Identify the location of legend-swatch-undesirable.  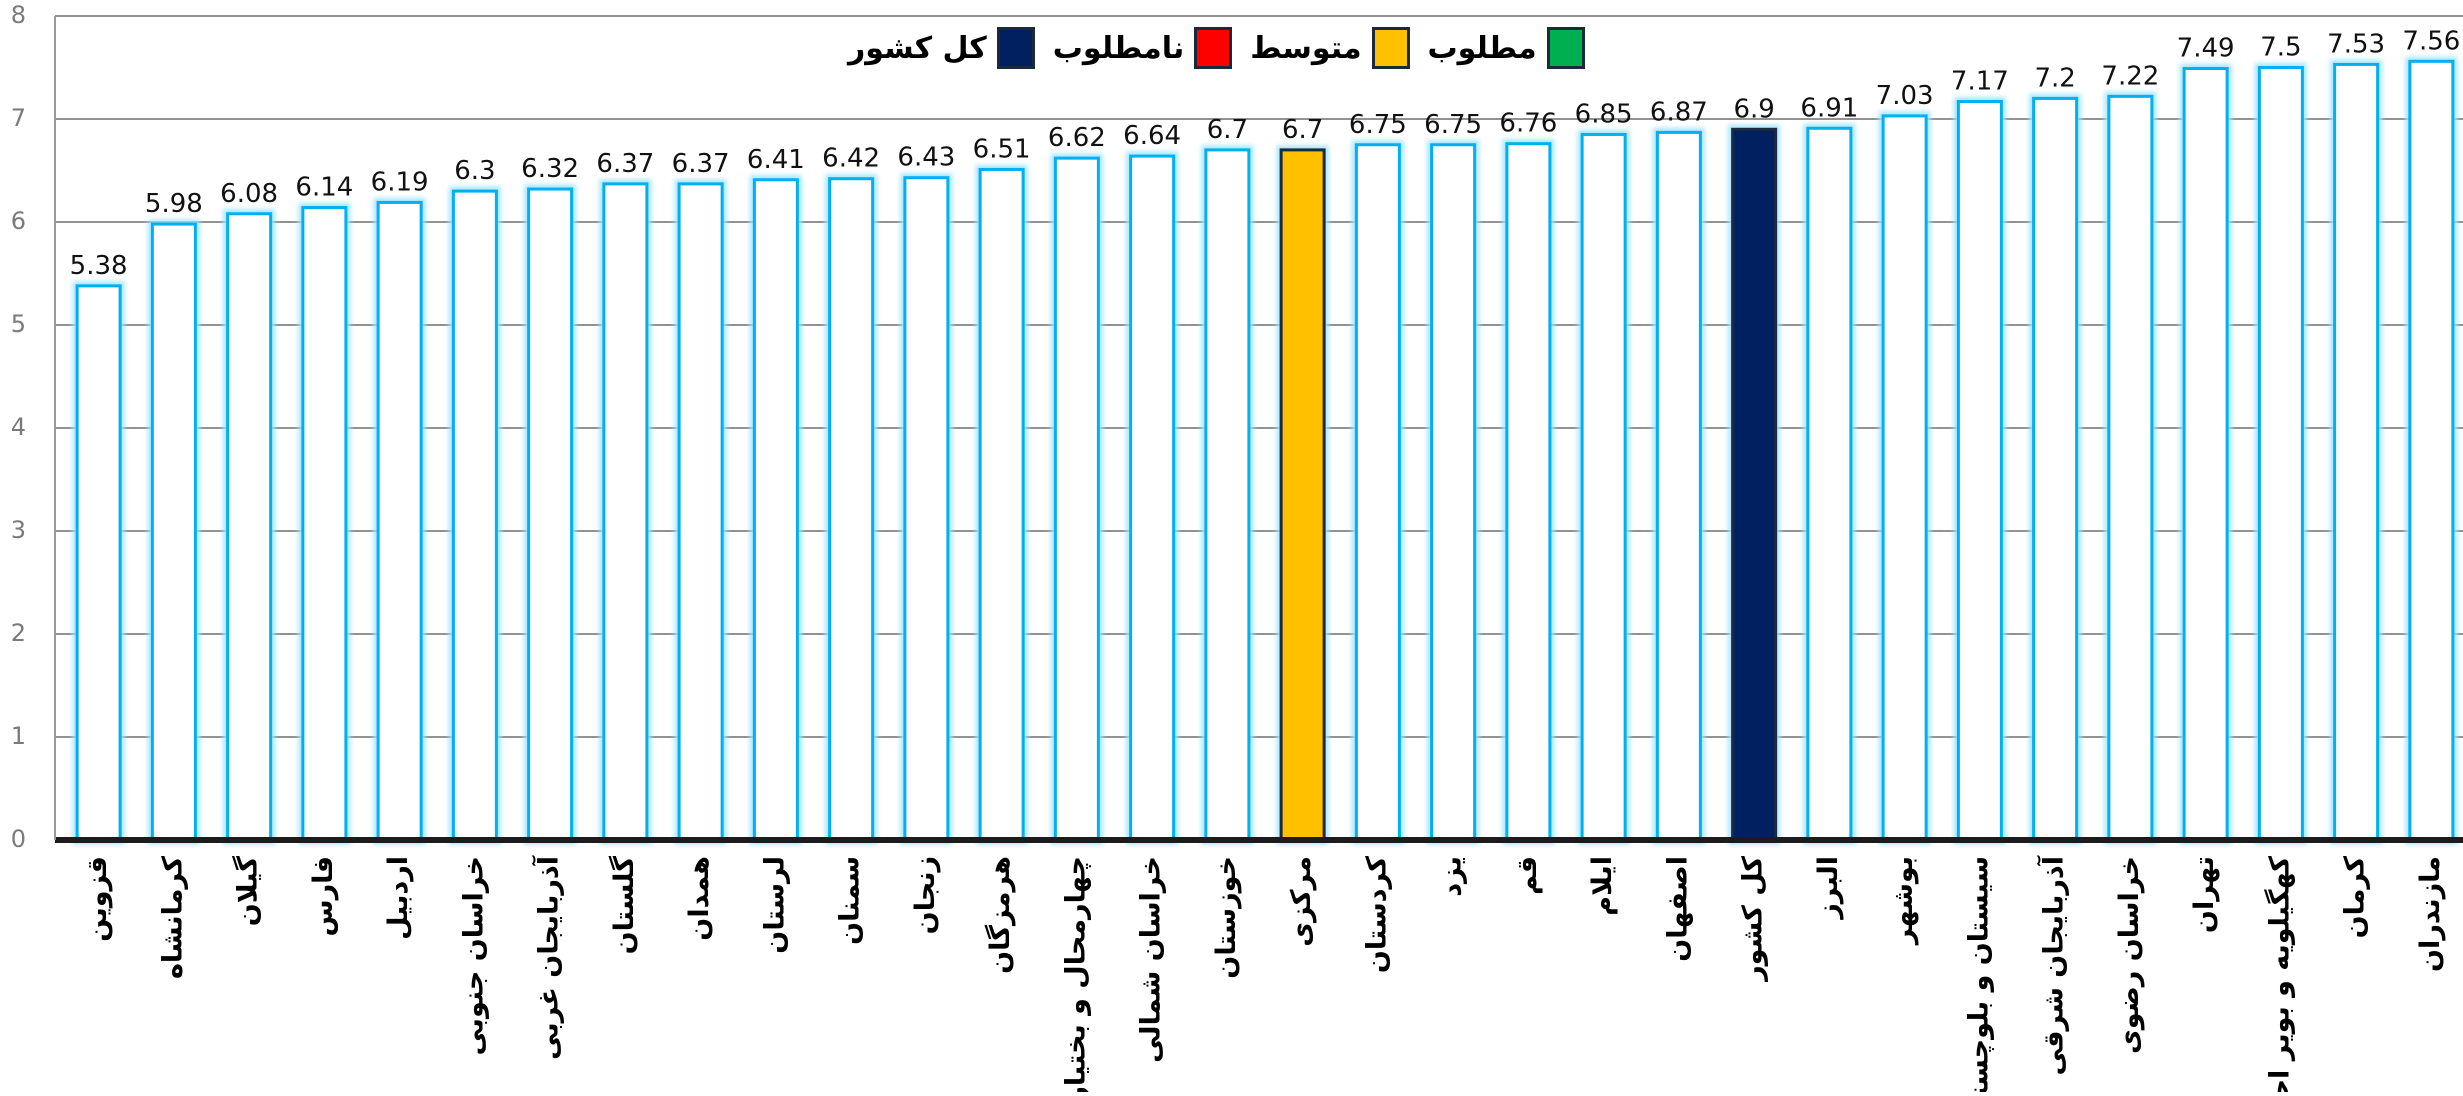
(1213, 48).